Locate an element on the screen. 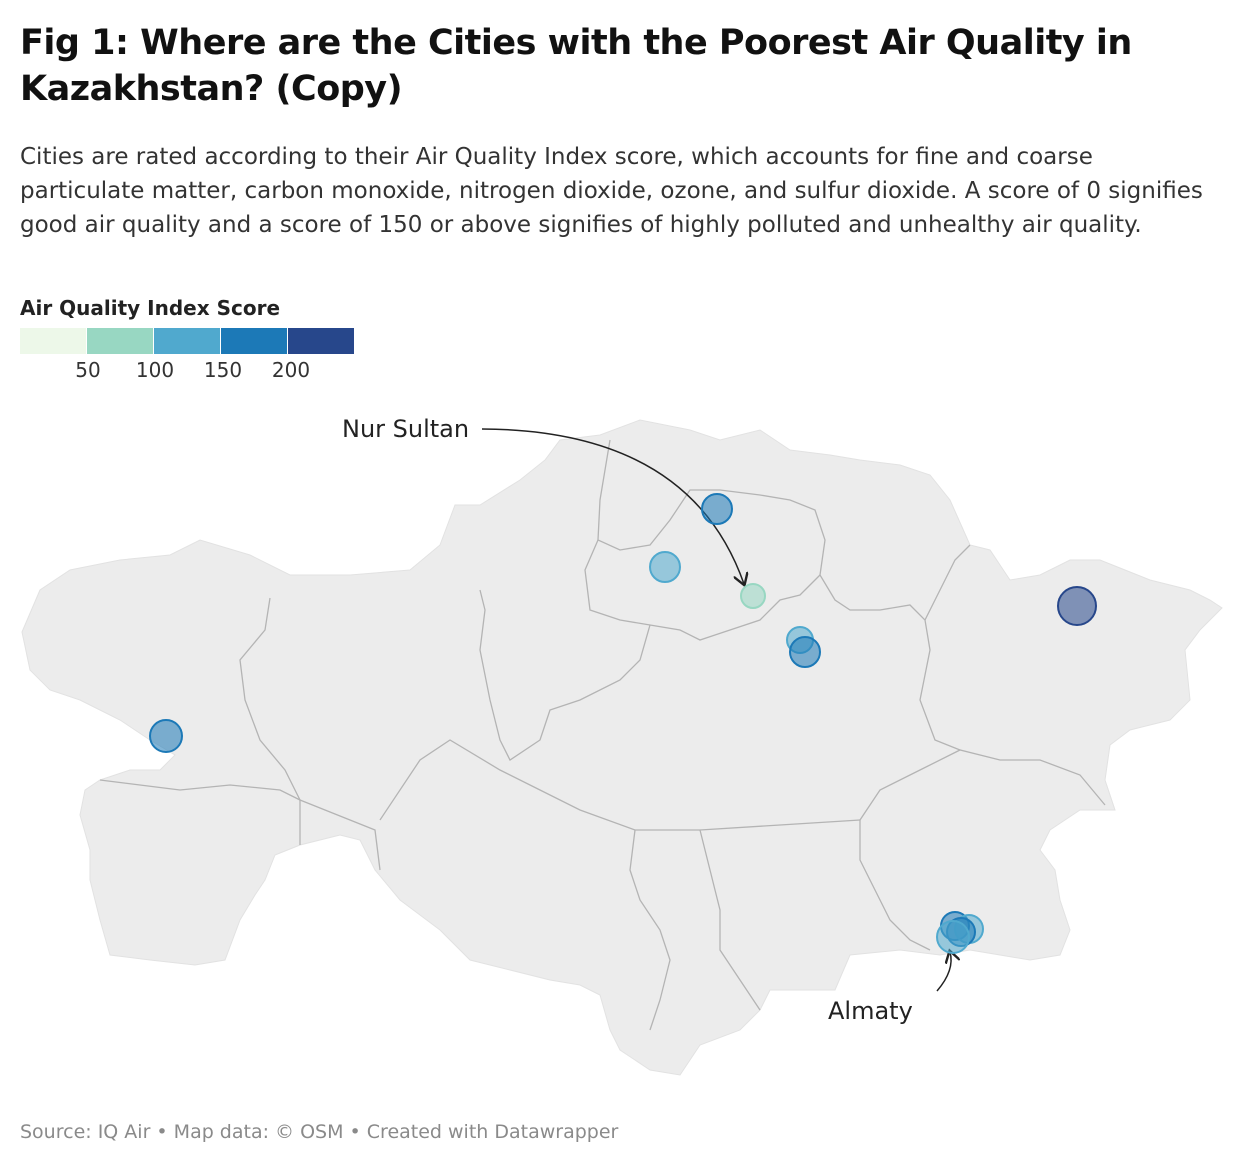 This screenshot has width=1240, height=1170. legend-ticks: 50 100 150 200 is located at coordinates (187, 373).